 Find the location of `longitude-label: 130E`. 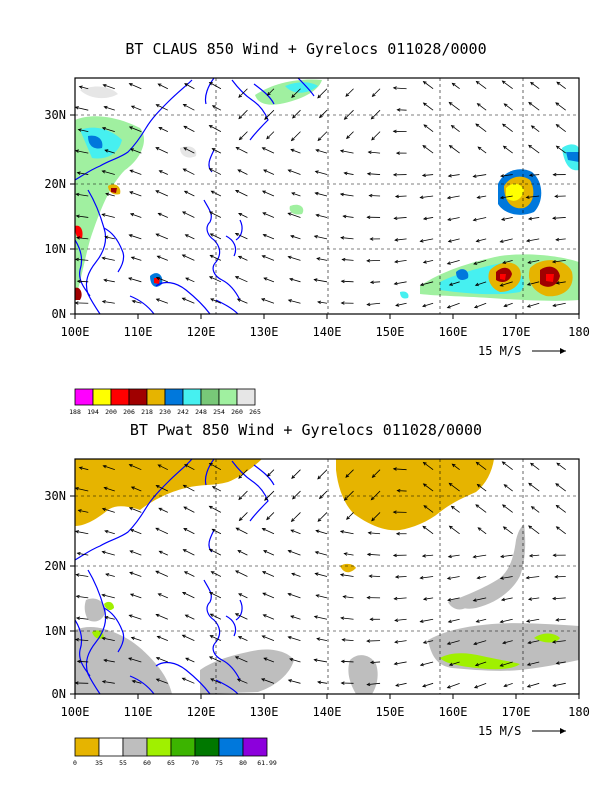

longitude-label: 130E is located at coordinates (264, 712).